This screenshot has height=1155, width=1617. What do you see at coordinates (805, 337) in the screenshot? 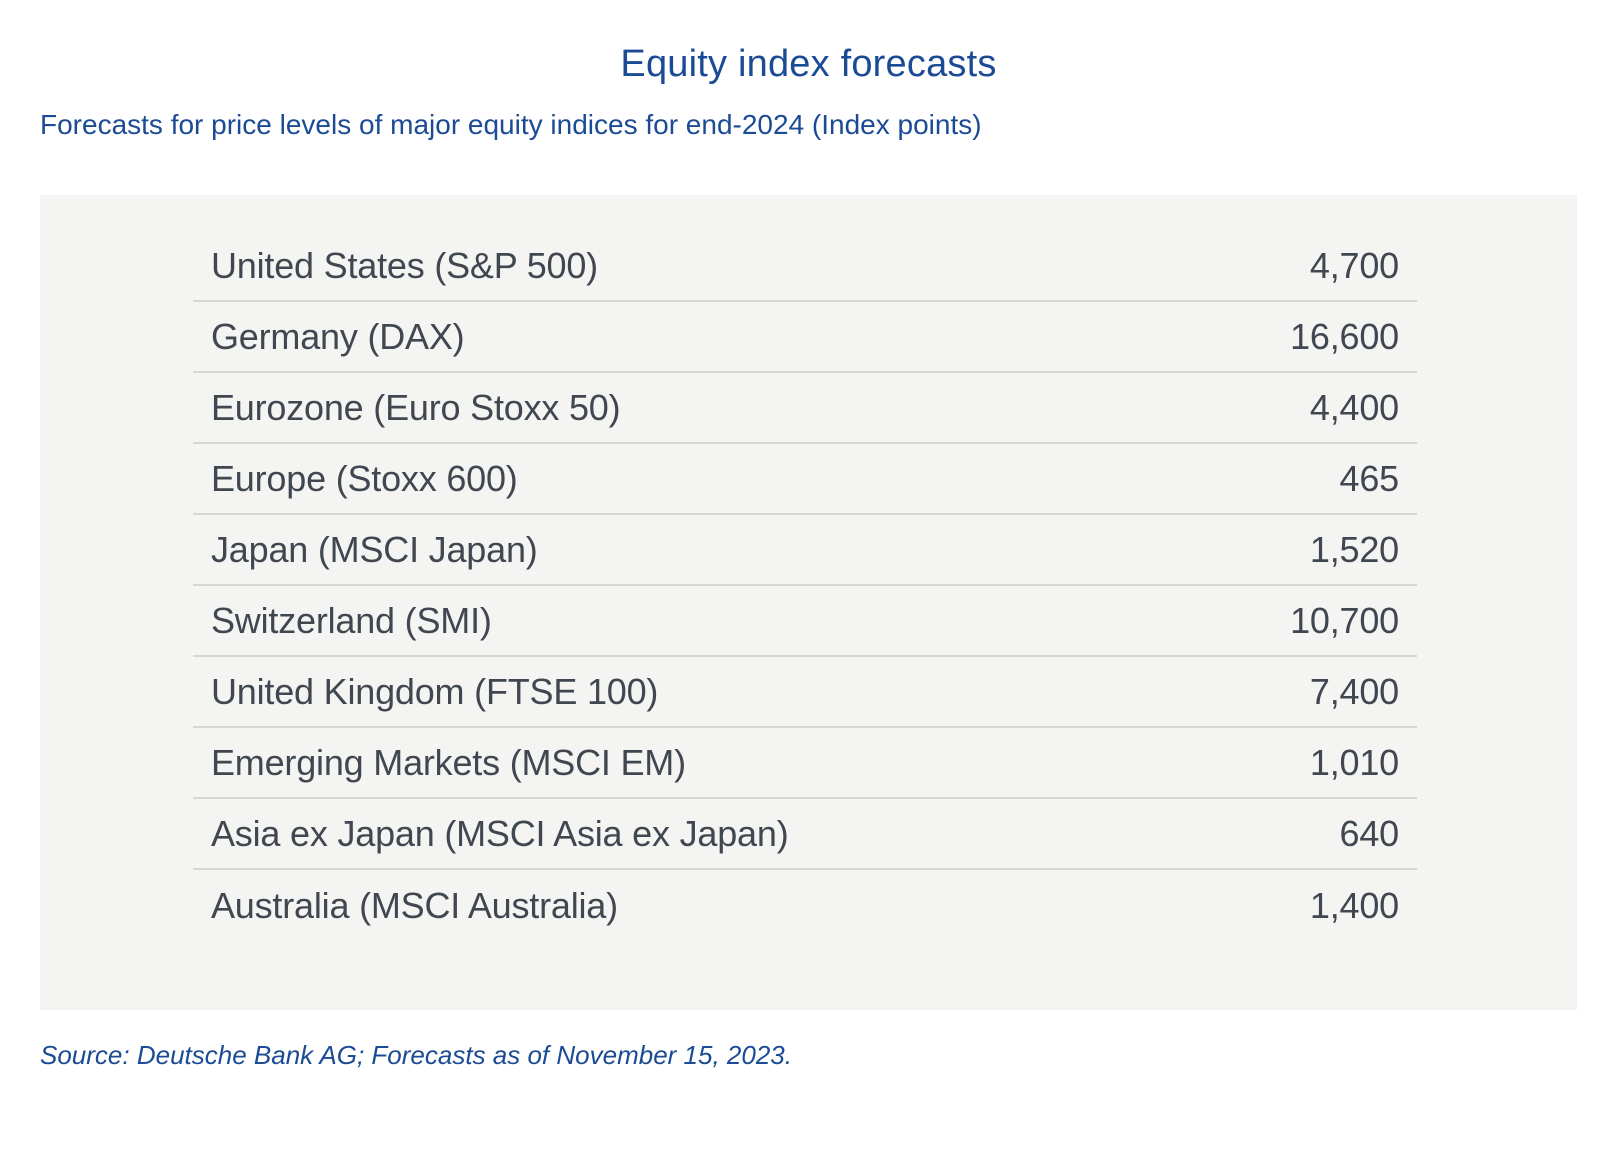
I see `table-row: Germany (DAX) 16,600` at bounding box center [805, 337].